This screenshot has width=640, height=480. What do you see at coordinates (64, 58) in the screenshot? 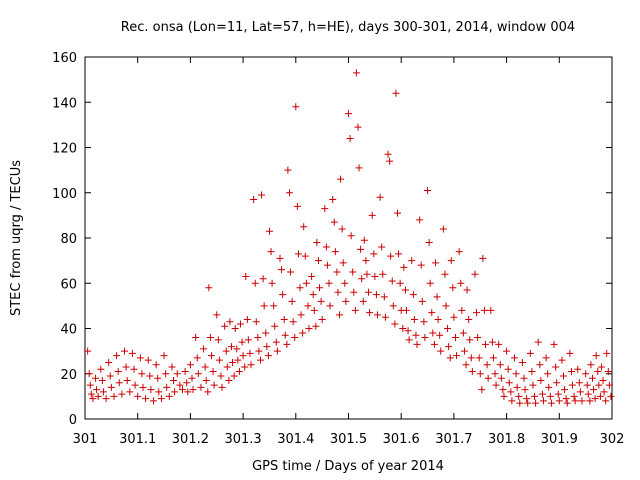
I see `y-tick-label: 160` at bounding box center [64, 58].